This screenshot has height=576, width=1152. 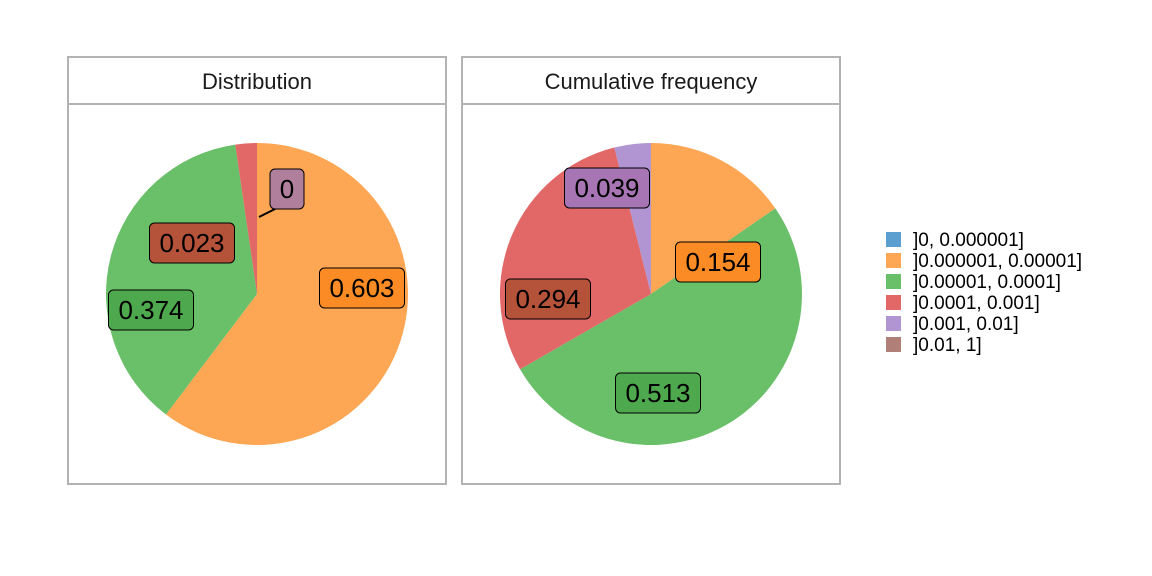 I want to click on panel-title: Distribution, so click(x=257, y=81).